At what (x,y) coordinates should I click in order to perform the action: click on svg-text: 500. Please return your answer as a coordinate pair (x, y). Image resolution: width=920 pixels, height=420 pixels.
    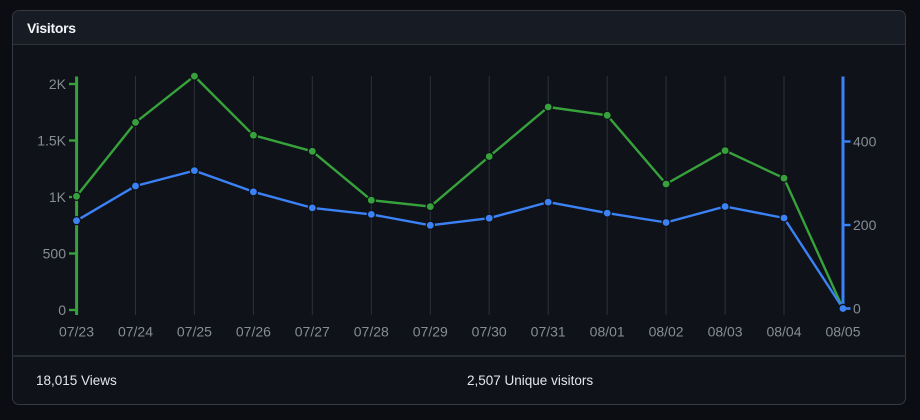
    Looking at the image, I should click on (55, 253).